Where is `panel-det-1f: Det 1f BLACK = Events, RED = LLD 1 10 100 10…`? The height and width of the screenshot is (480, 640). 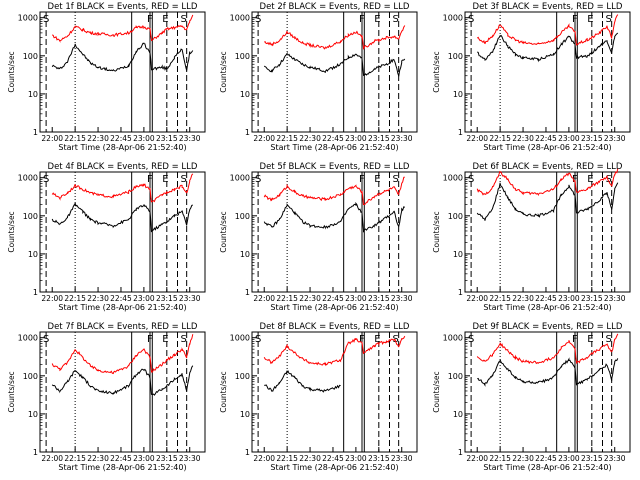
panel-det-1f: Det 1f BLACK = Events, RED = LLD 1 10 100 10… is located at coordinates (106, 77).